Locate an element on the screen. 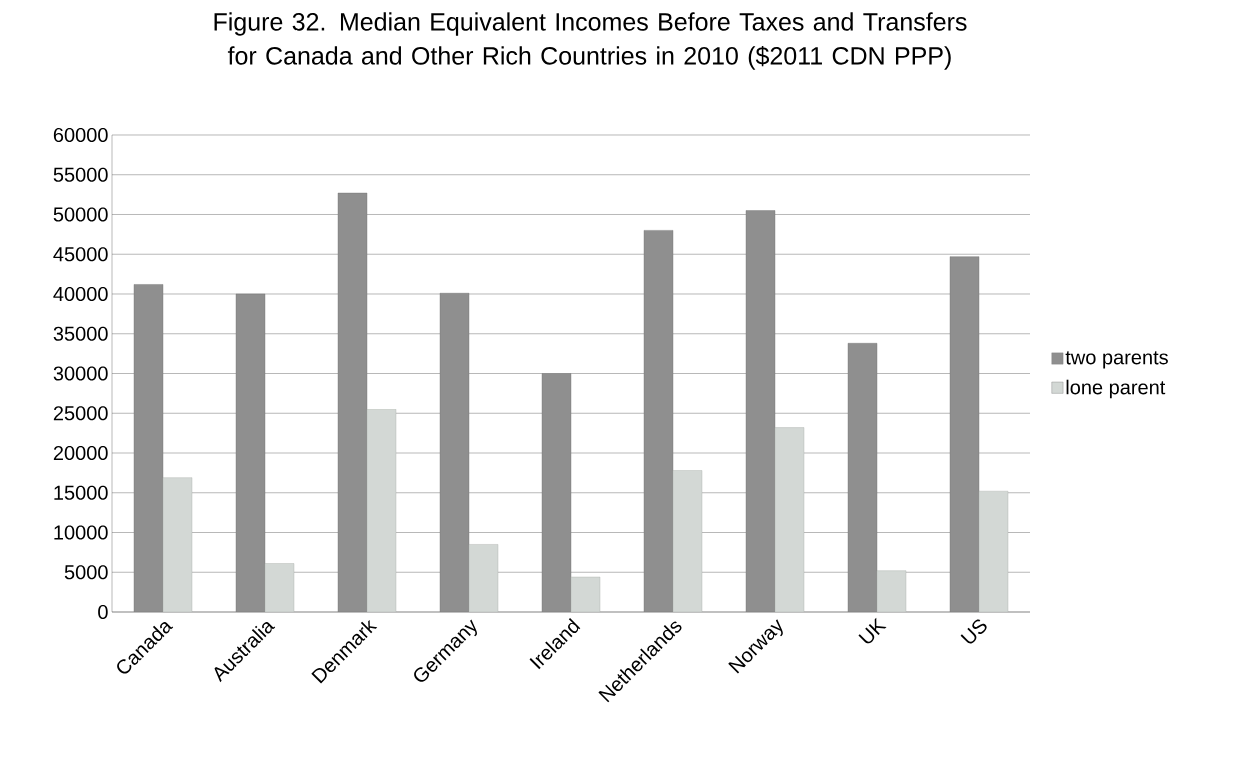 The image size is (1253, 761). x-tick-label: UK is located at coordinates (872, 630).